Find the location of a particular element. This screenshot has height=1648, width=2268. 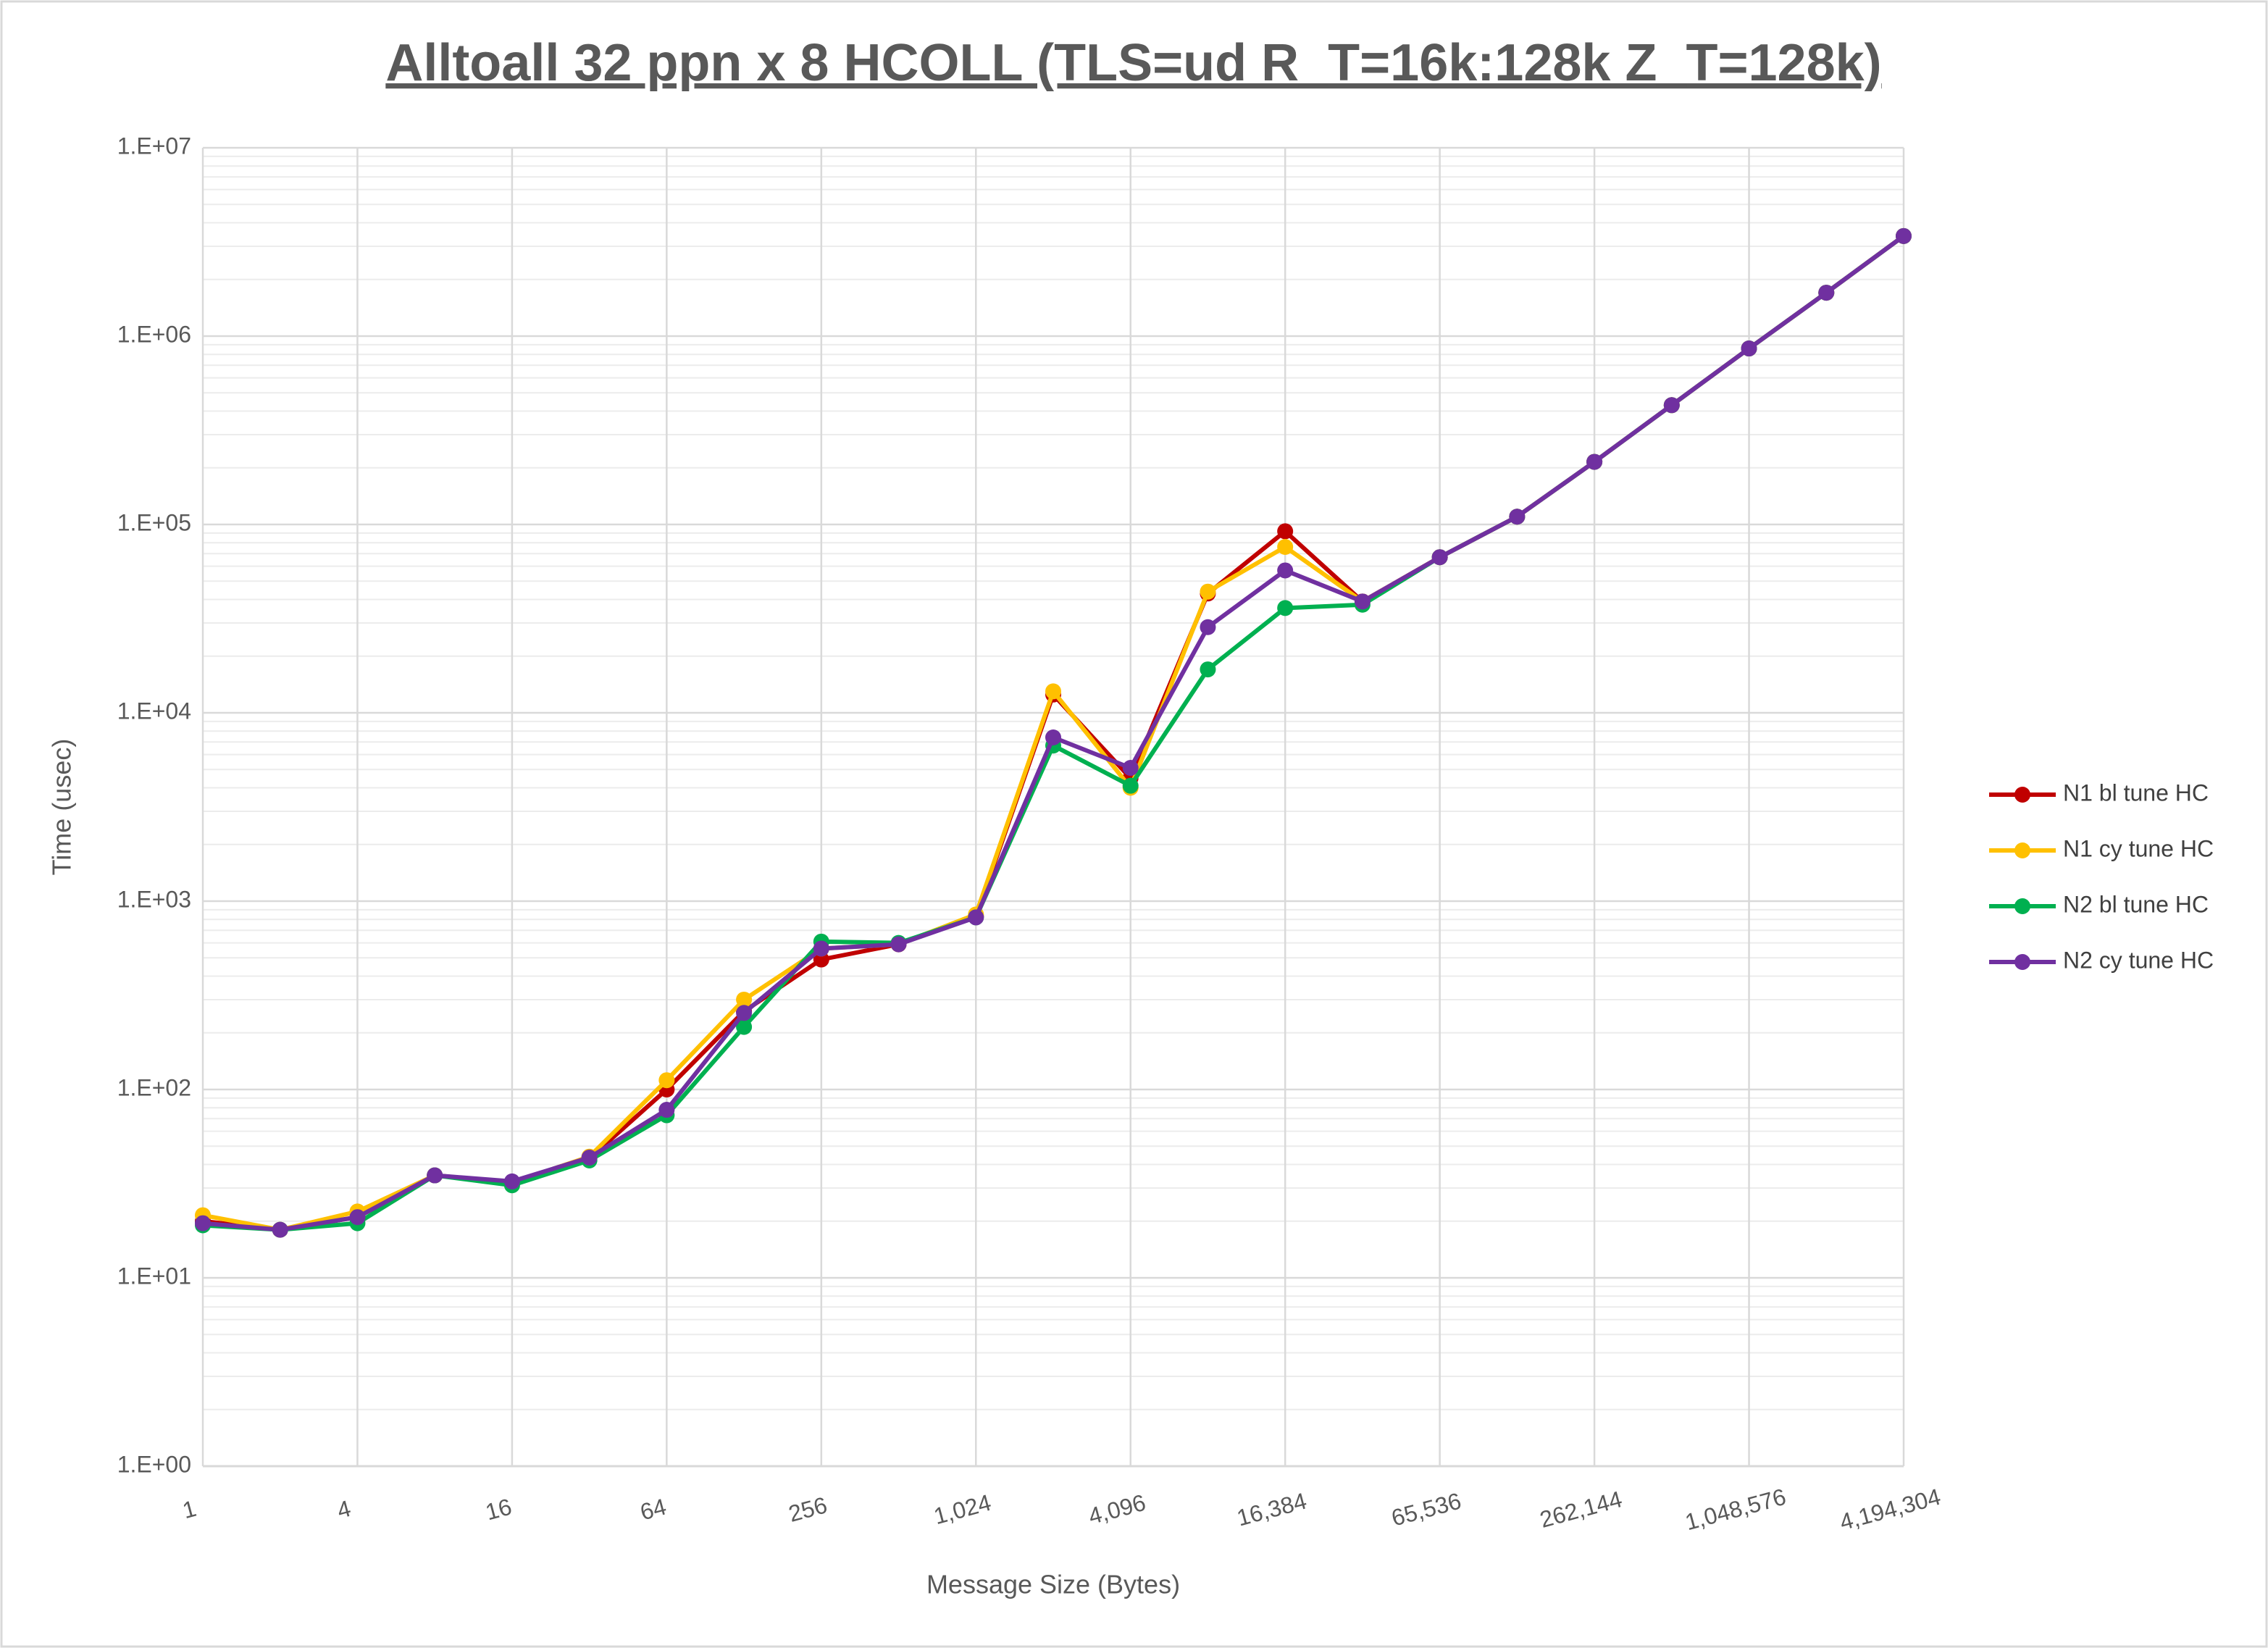

y-tick-label: 1.E+04 is located at coordinates (154, 711).